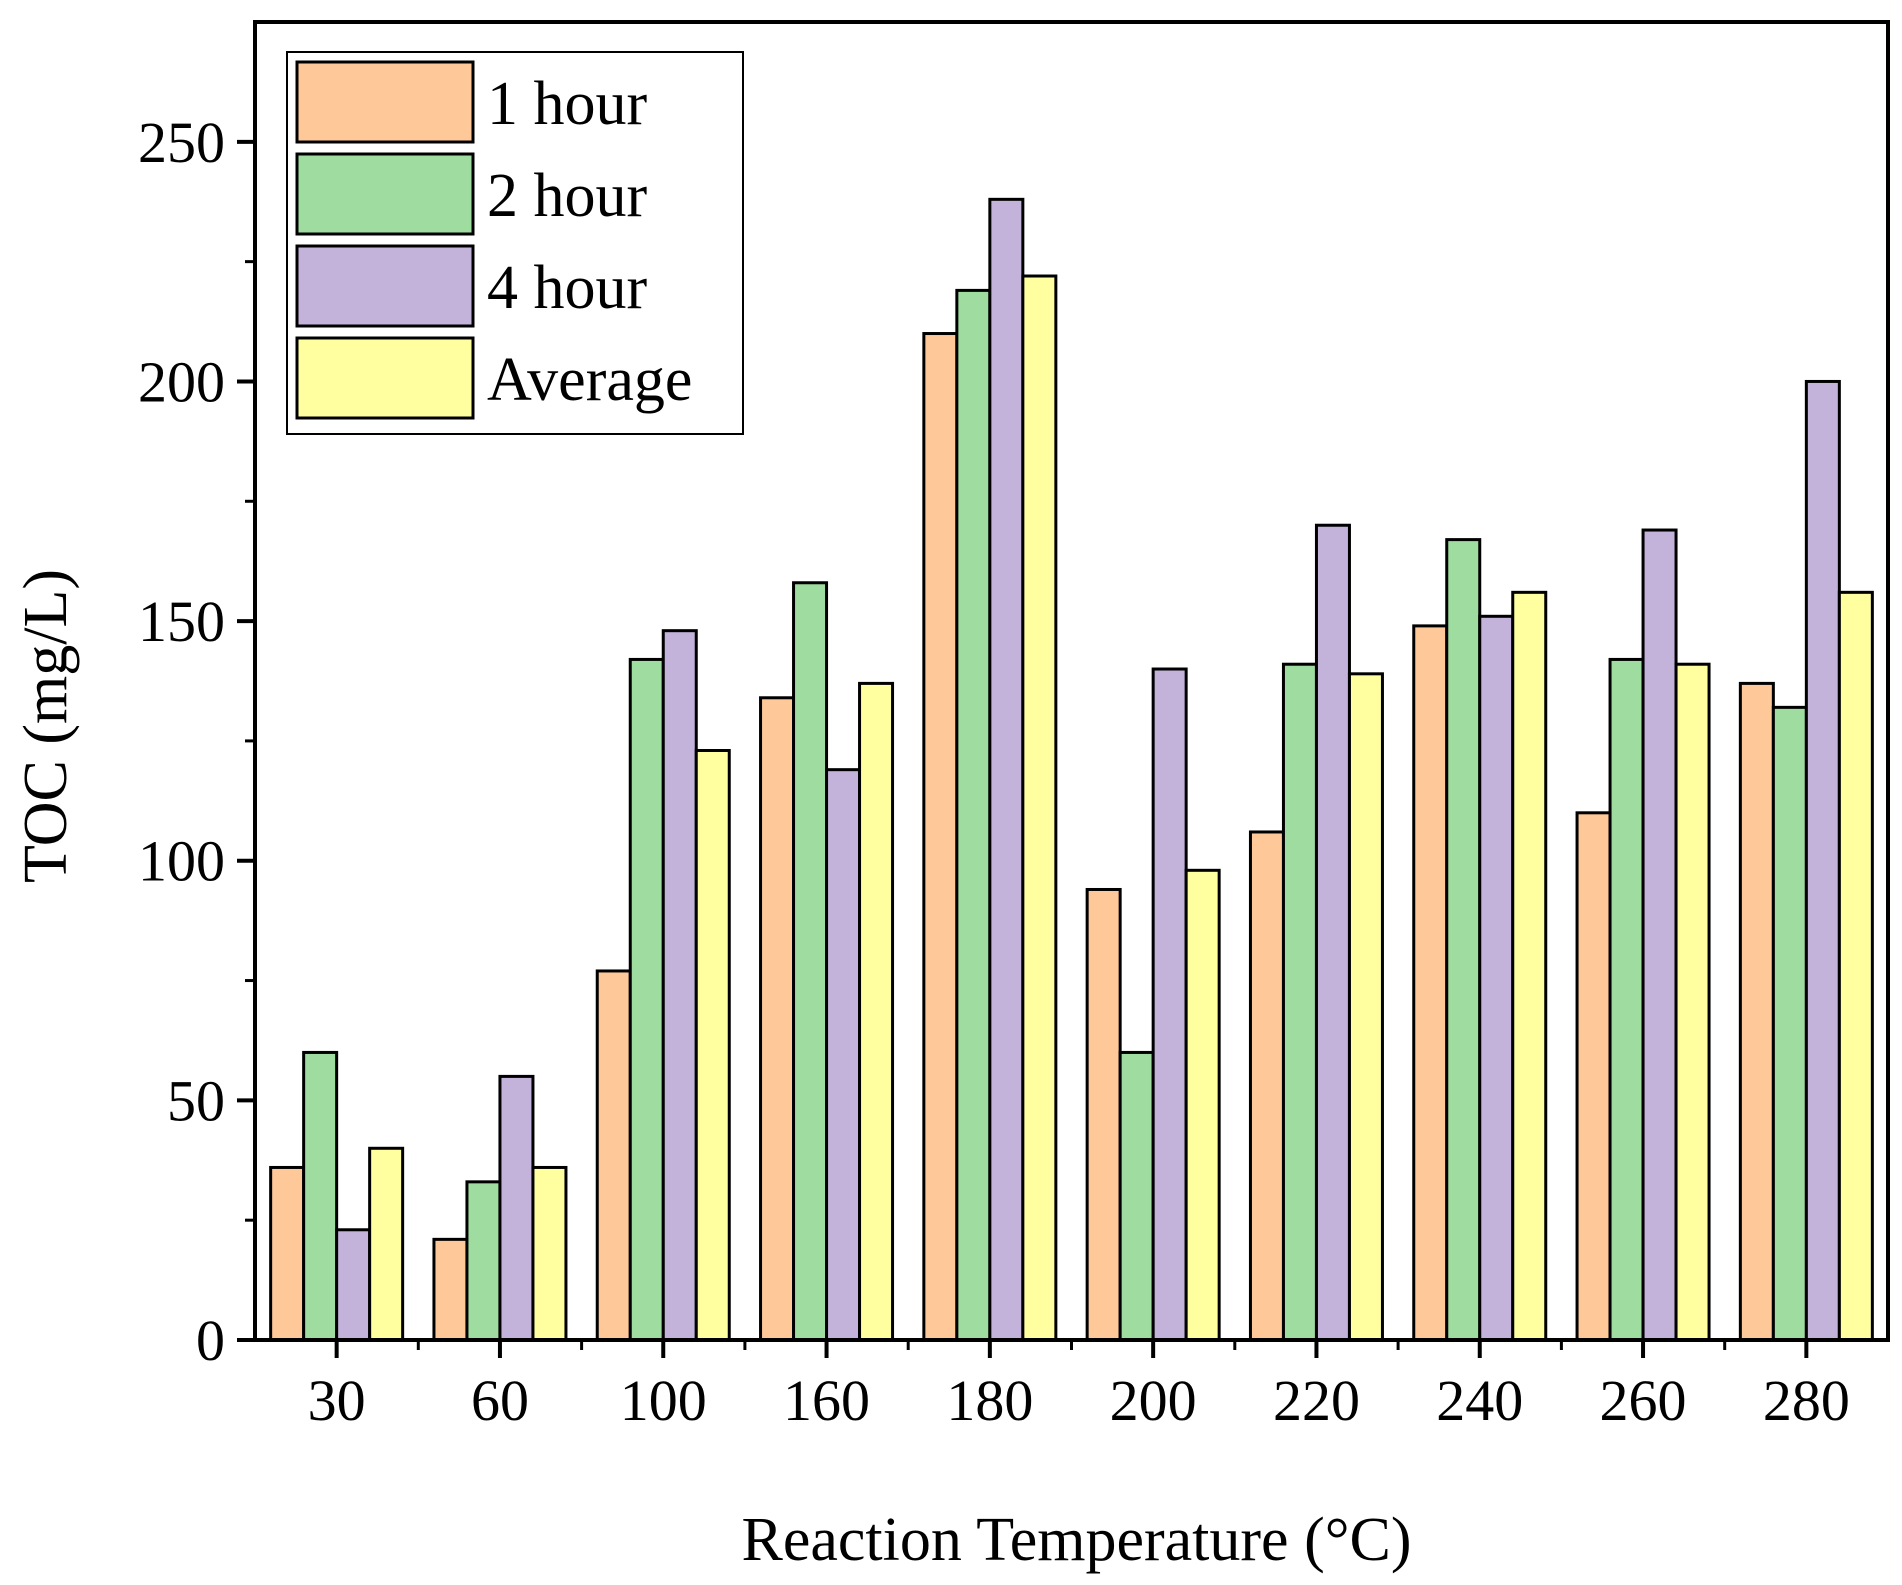 This screenshot has height=1585, width=1902. Describe the element at coordinates (989, 1400) in the screenshot. I see `x-tick-label: 180` at that location.